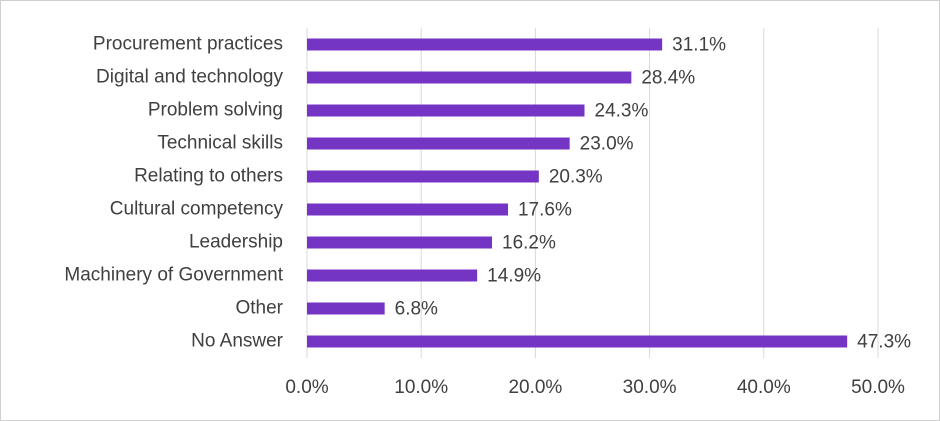 This screenshot has height=421, width=940. I want to click on y-tick-label: Relating to others, so click(208, 176).